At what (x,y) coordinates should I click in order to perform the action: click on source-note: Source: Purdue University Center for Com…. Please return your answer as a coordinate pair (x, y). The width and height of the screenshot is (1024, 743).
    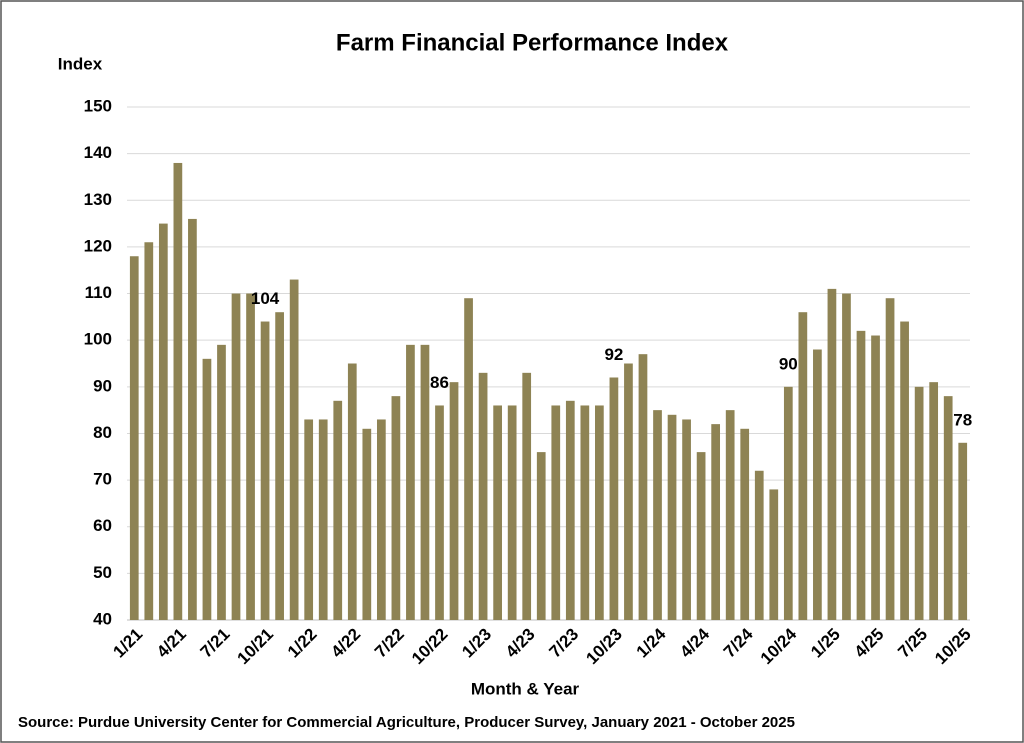
    Looking at the image, I should click on (406, 722).